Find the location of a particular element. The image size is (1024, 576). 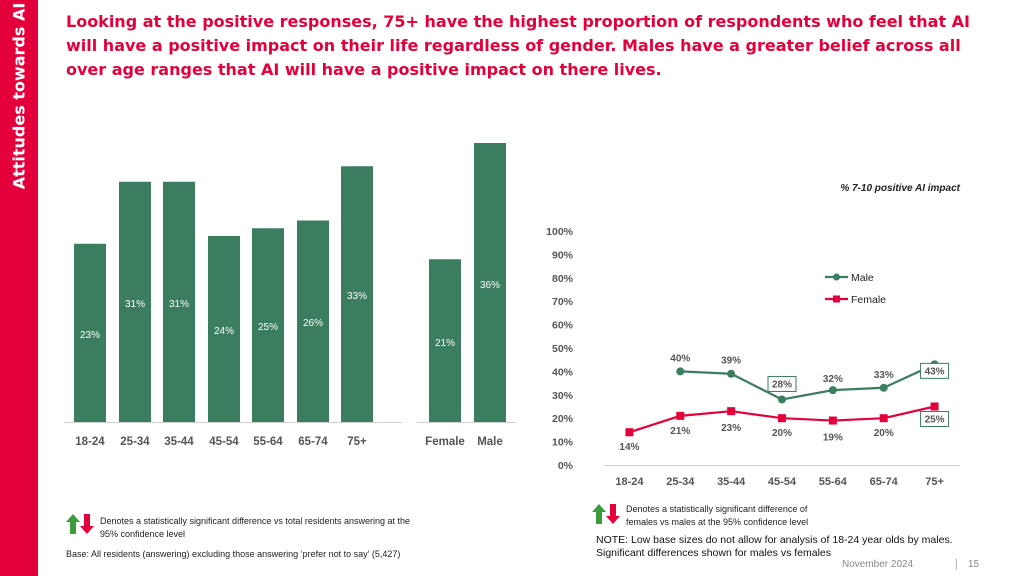

bar-category-label: 55-64 is located at coordinates (268, 442).